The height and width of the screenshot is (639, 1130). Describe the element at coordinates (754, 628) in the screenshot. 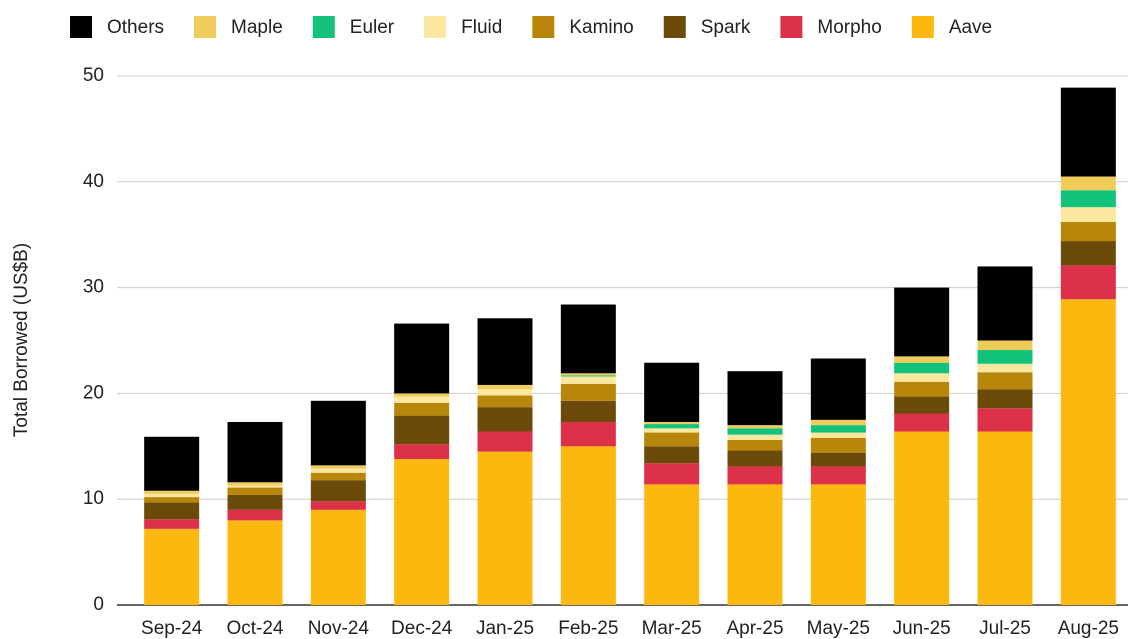

I see `x-tick-label: Apr-25` at that location.